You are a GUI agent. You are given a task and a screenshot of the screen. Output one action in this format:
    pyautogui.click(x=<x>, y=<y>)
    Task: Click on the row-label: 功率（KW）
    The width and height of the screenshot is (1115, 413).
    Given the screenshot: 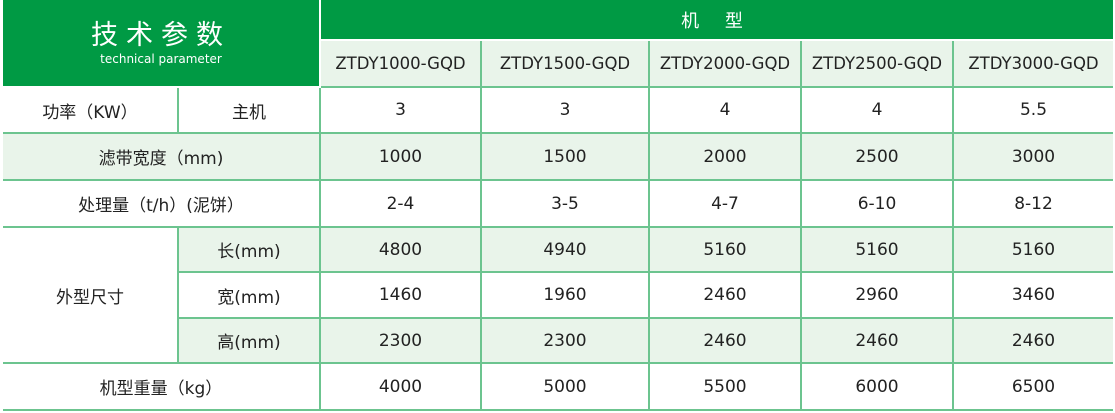 What is the action you would take?
    pyautogui.click(x=91, y=110)
    